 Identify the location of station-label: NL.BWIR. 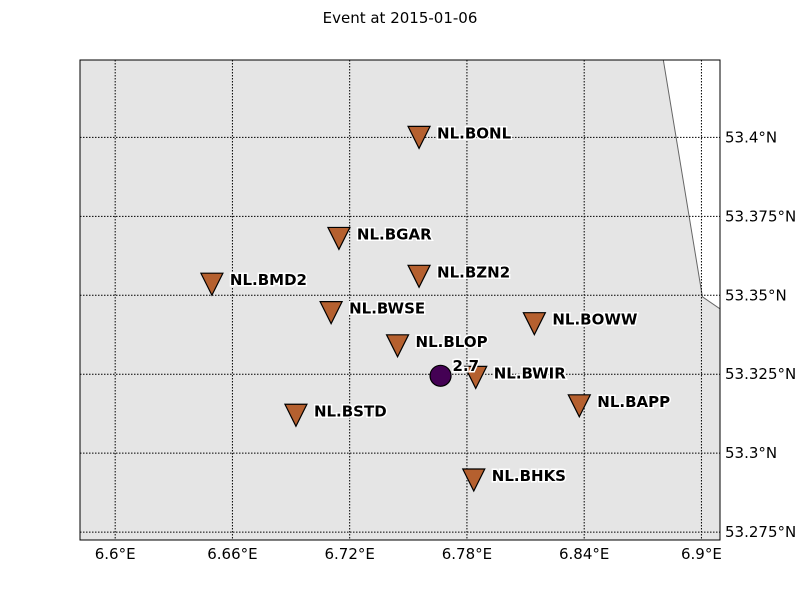
(530, 373).